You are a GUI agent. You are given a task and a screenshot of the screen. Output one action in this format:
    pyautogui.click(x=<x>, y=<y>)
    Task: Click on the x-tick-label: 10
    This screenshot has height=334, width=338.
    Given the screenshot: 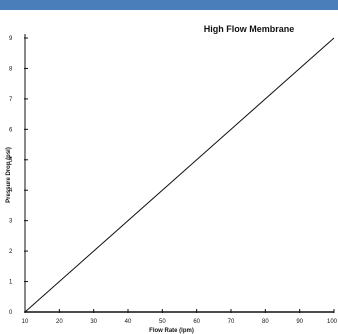 What is the action you would take?
    pyautogui.click(x=25, y=322)
    